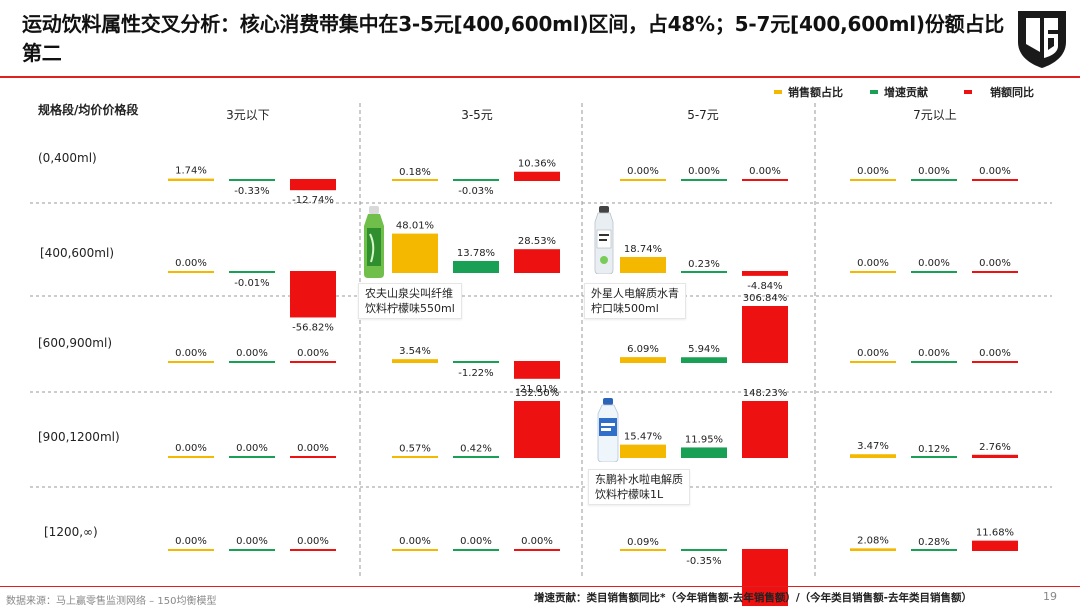 Image resolution: width=1080 pixels, height=608 pixels. Describe the element at coordinates (704, 264) in the screenshot. I see `data-label: 0.23%` at that location.